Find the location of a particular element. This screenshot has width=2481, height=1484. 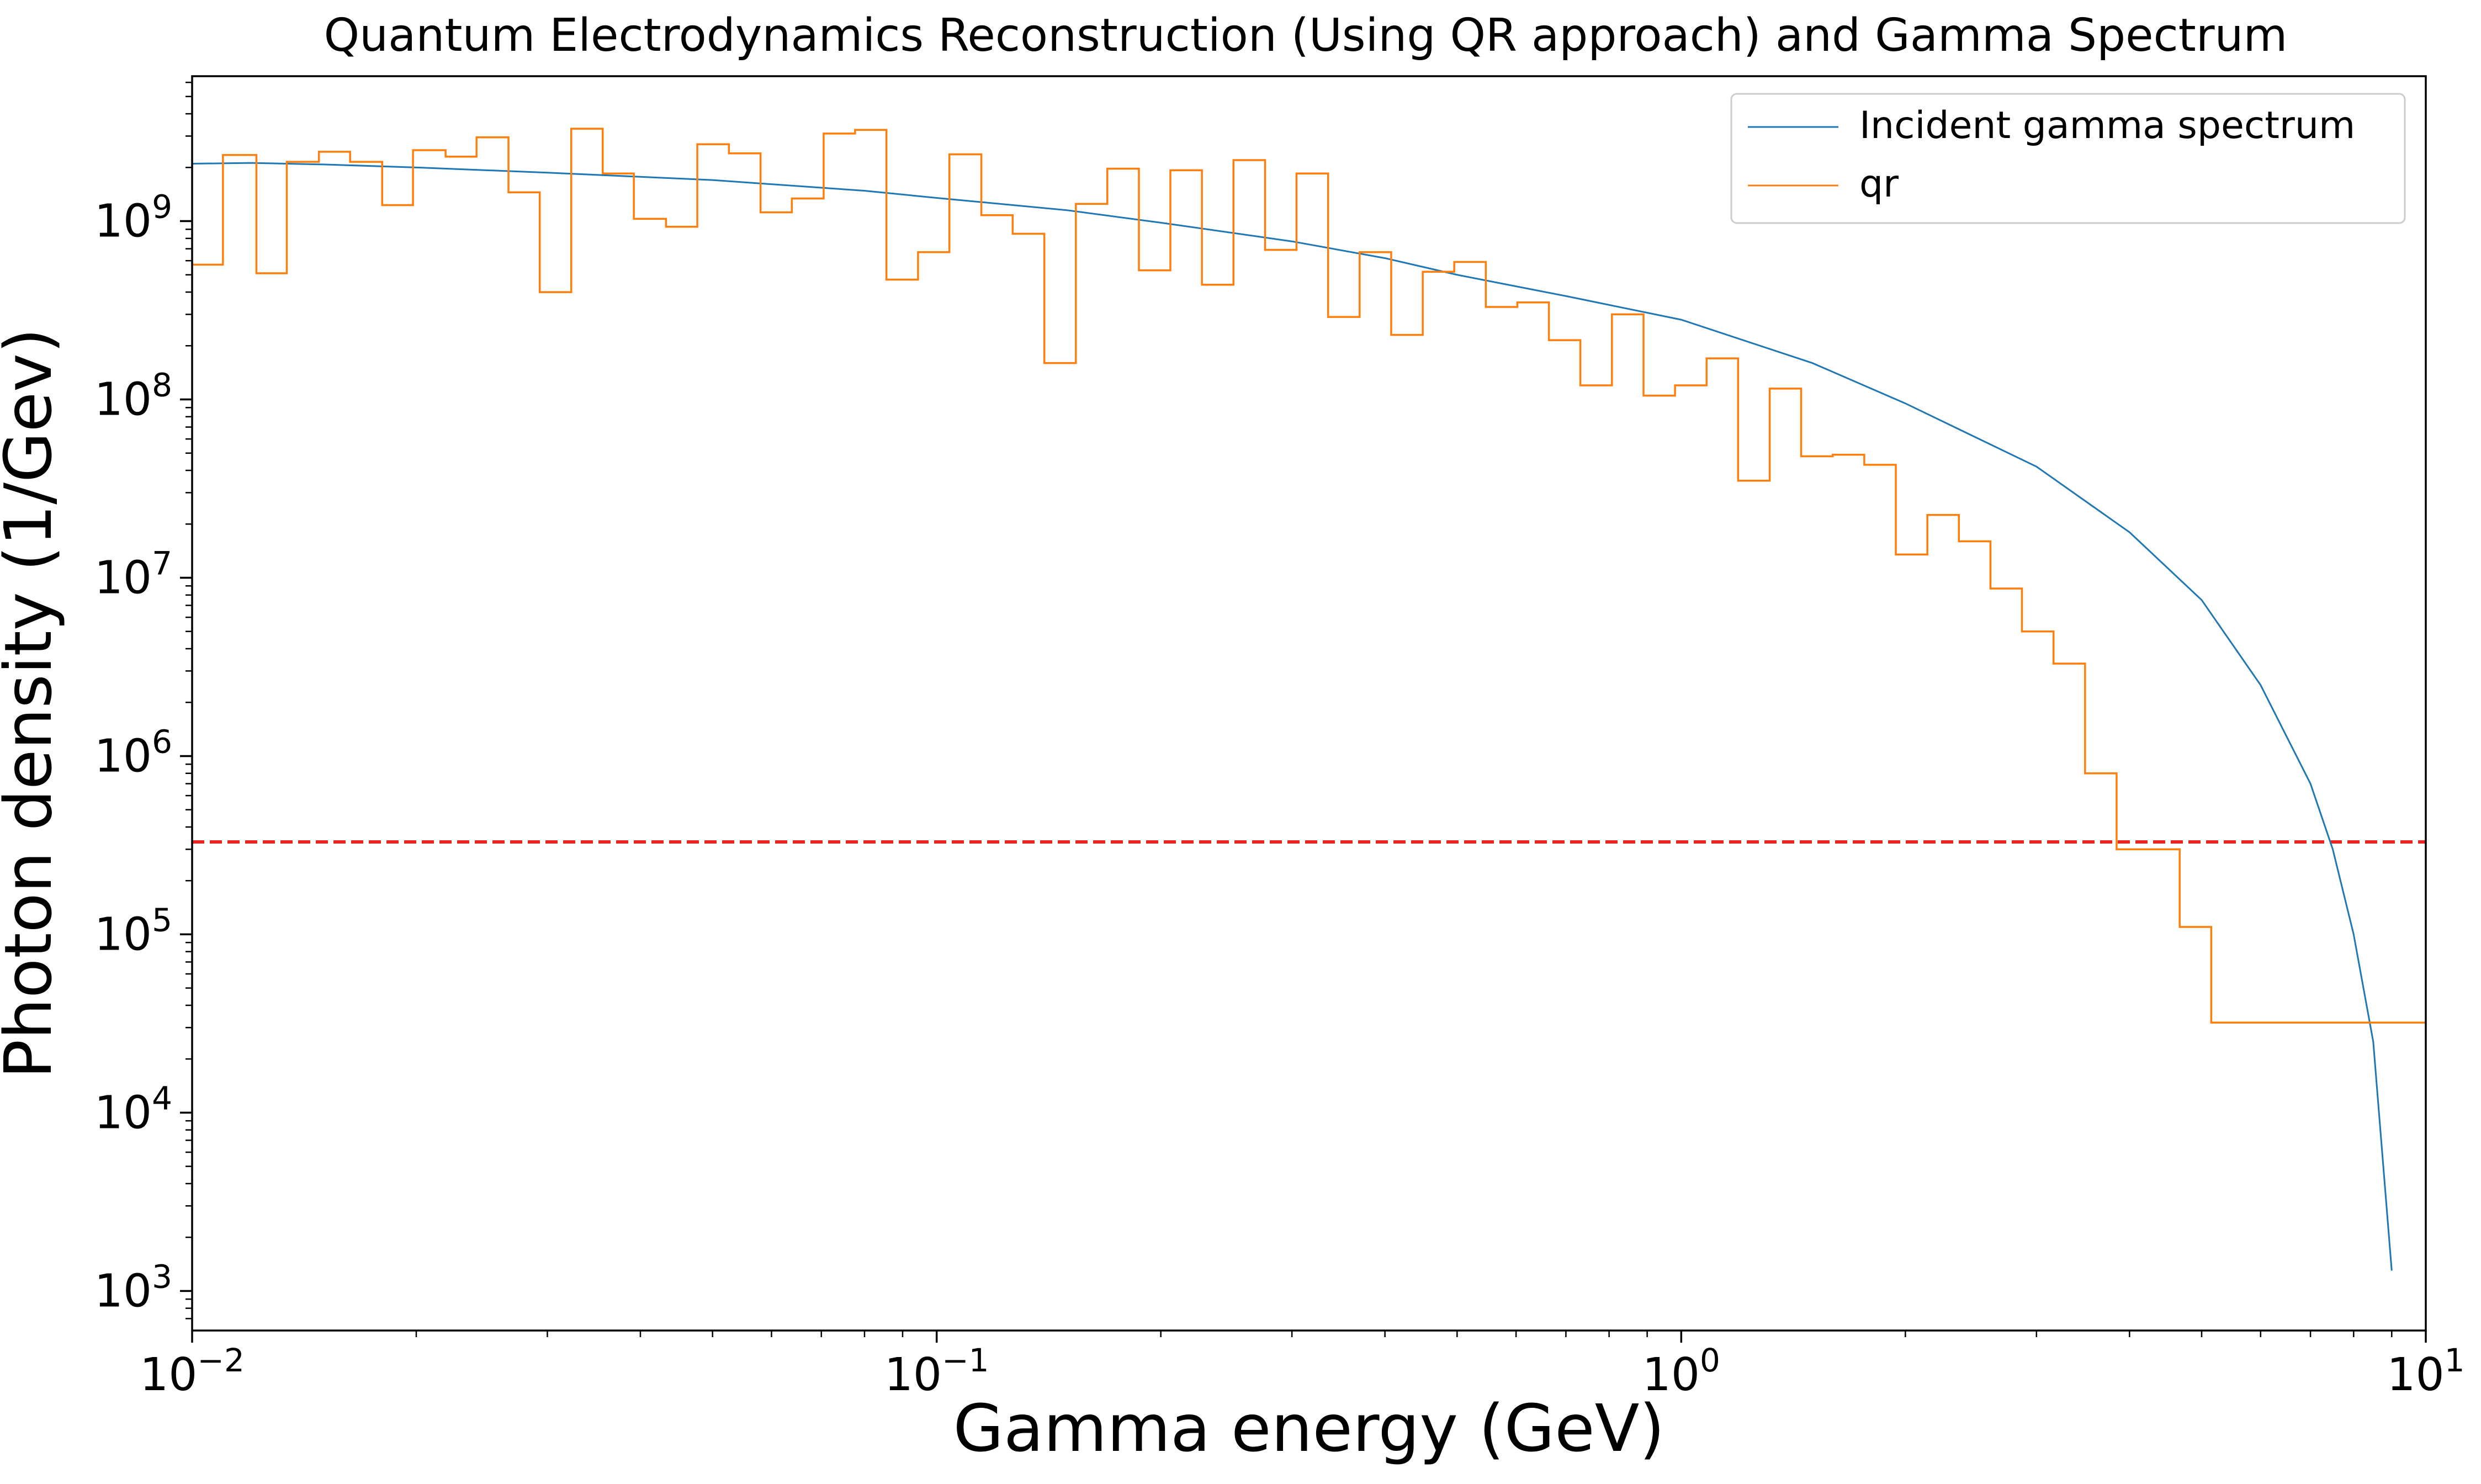

y-tick-label: 104 is located at coordinates (133, 1109).